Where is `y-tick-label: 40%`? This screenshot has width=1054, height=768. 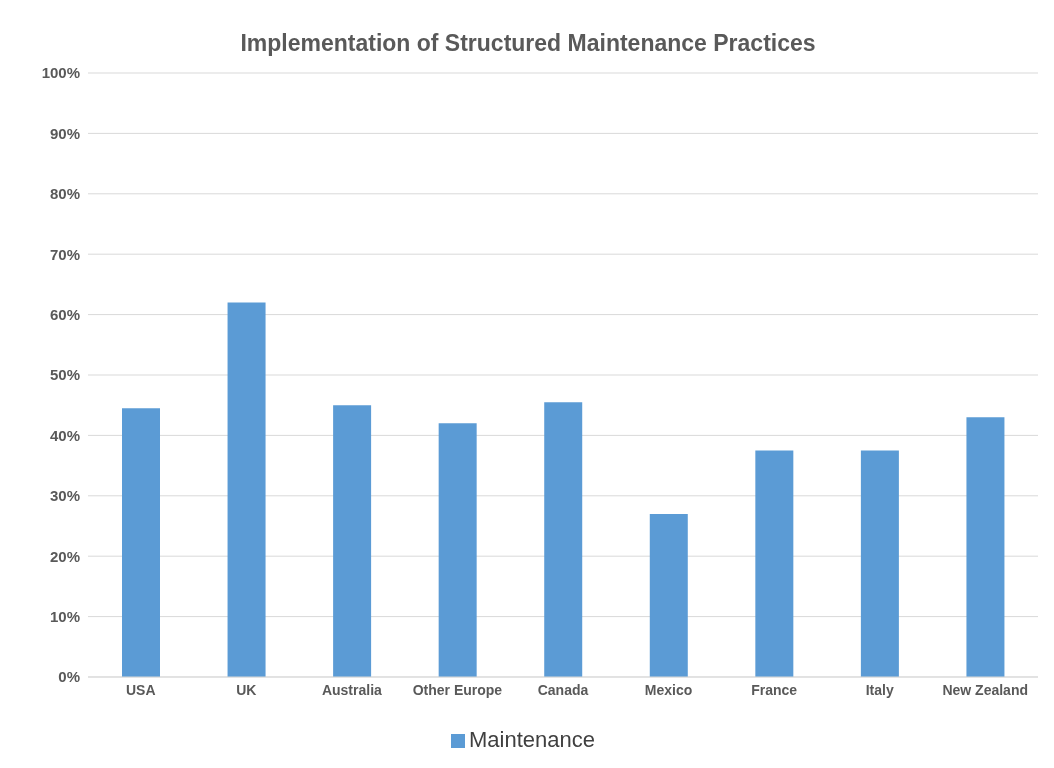 y-tick-label: 40% is located at coordinates (64, 435).